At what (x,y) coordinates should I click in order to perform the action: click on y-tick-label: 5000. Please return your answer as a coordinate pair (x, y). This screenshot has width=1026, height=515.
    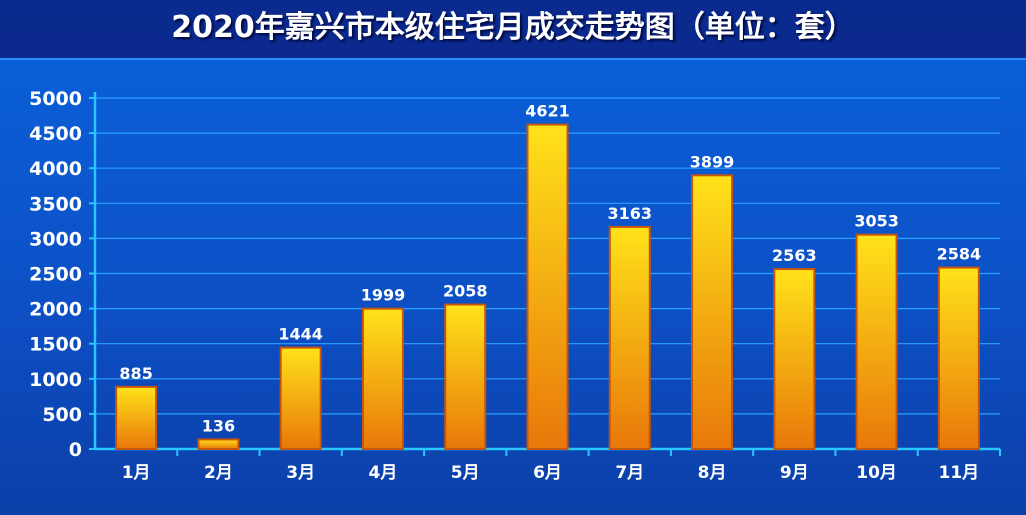
    Looking at the image, I should click on (55, 99).